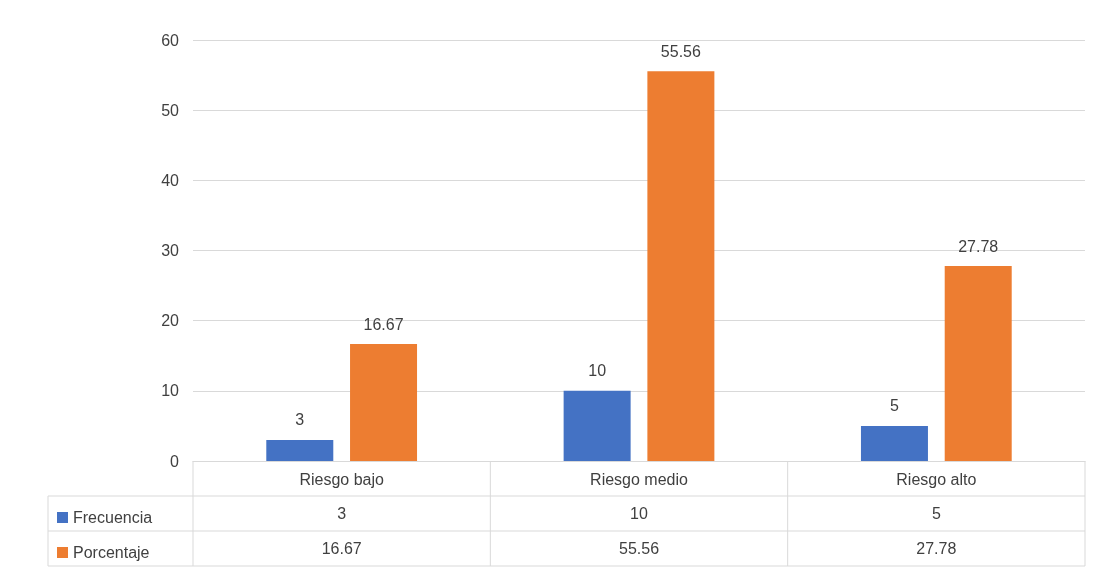 The height and width of the screenshot is (581, 1099). Describe the element at coordinates (170, 321) in the screenshot. I see `y-tick-label: 20` at that location.